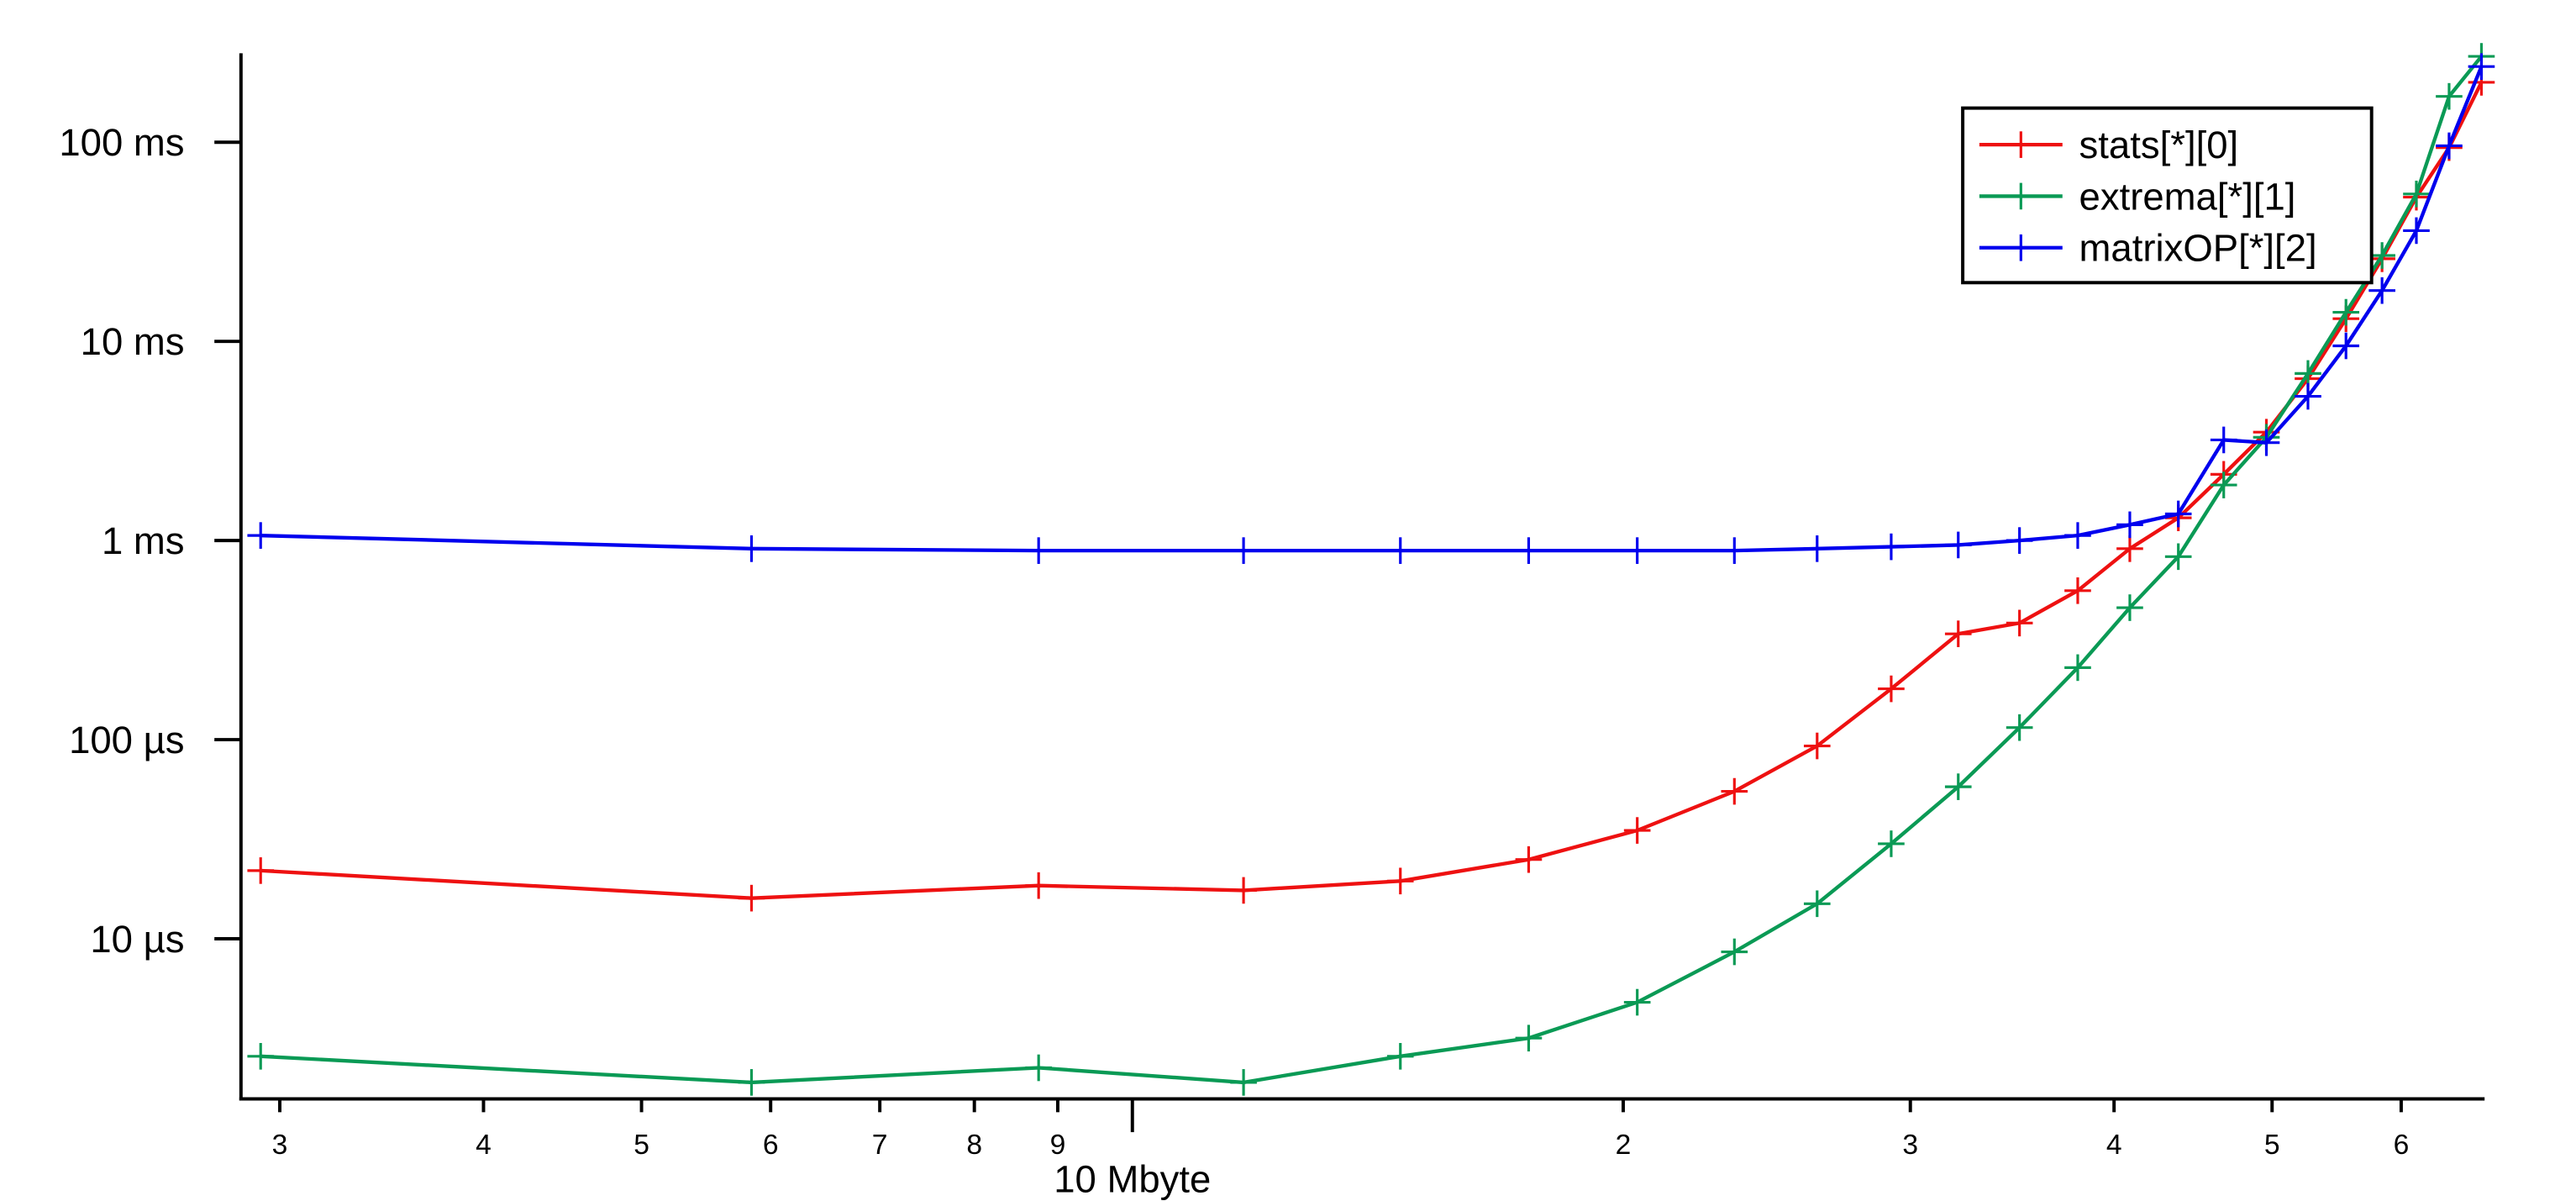  Describe the element at coordinates (2198, 249) in the screenshot. I see `legend-label: matrixOP[*][2]` at that location.